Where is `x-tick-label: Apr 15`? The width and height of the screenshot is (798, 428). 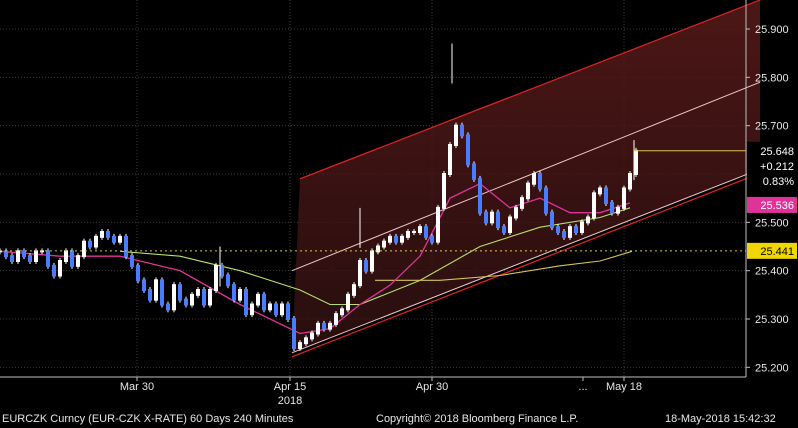
x-tick-label: Apr 15 is located at coordinates (290, 387).